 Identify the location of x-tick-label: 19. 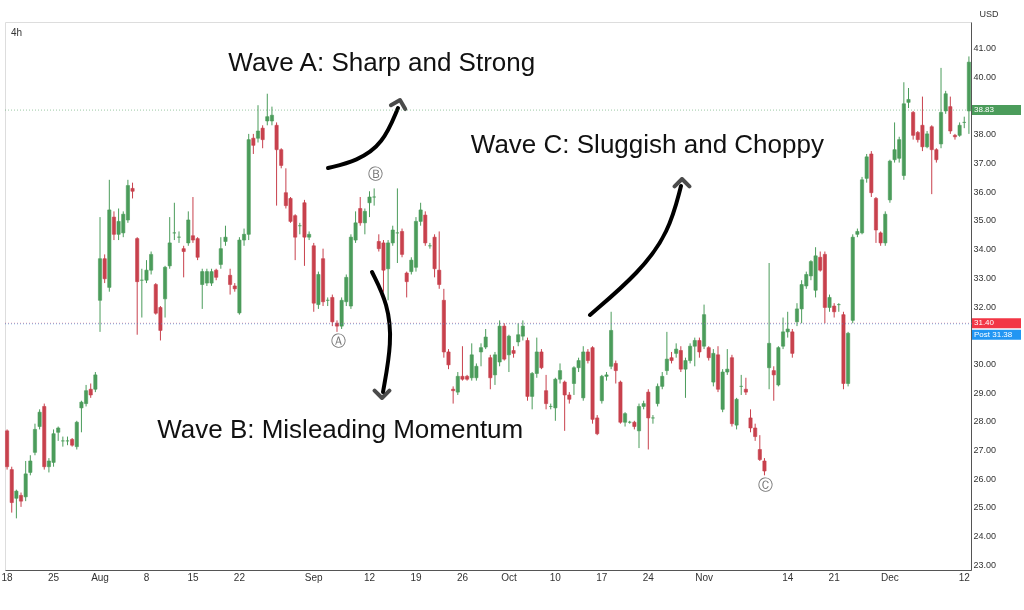
(416, 577).